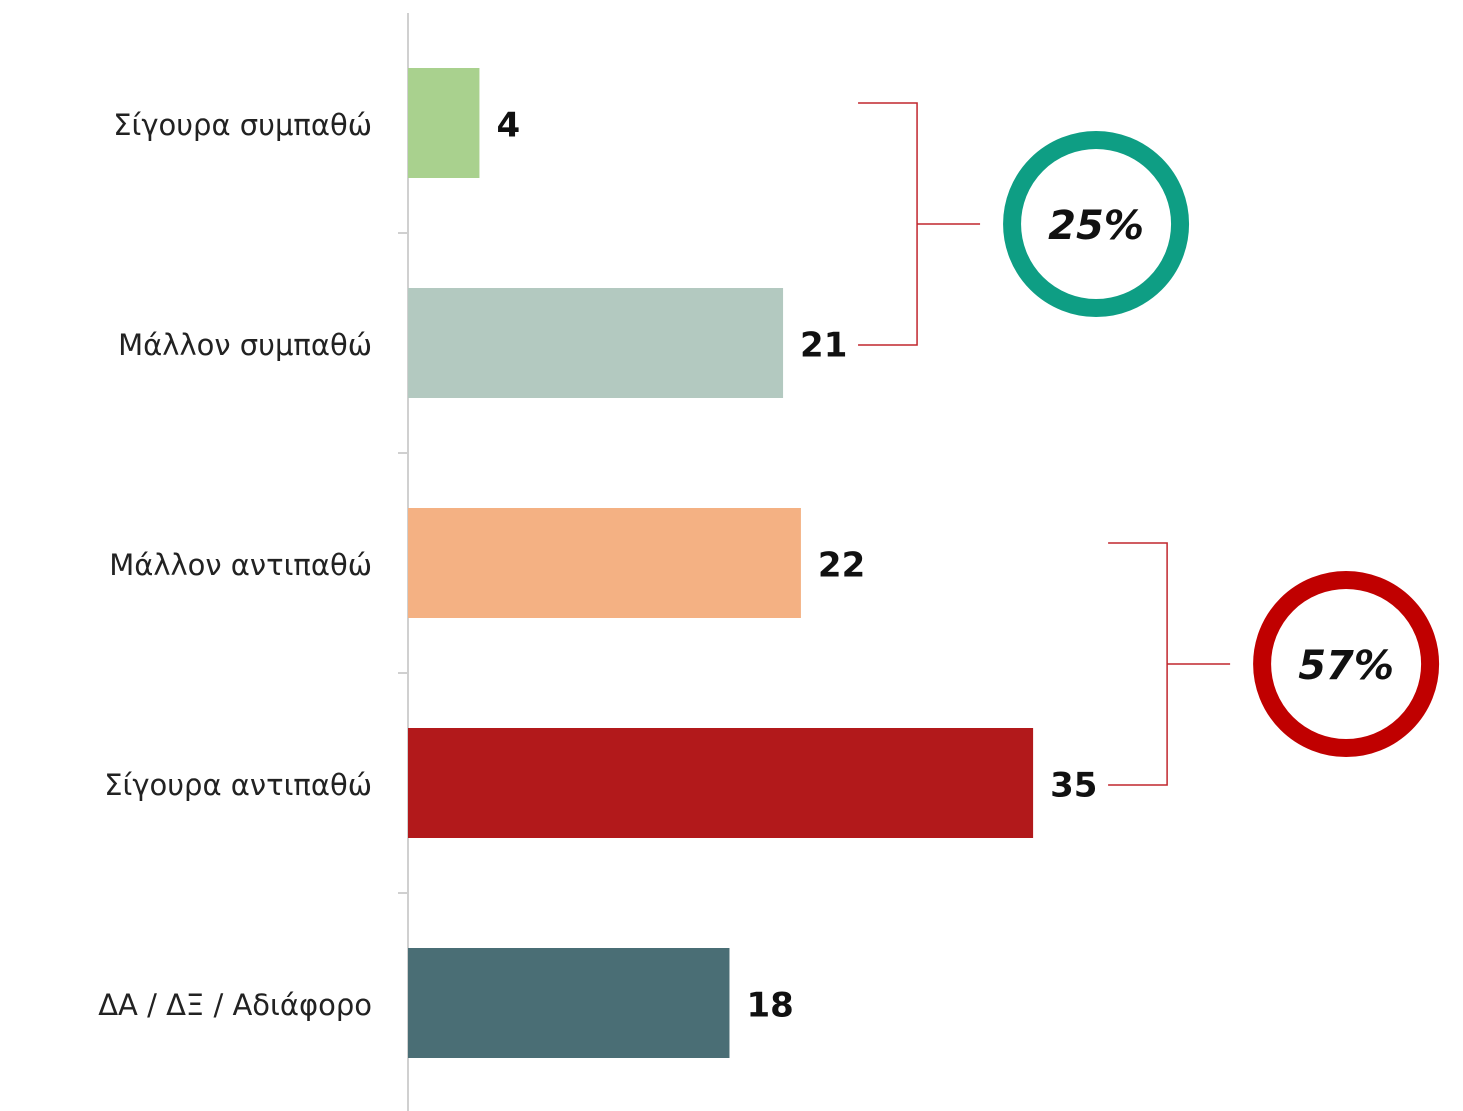 Image resolution: width=1463 pixels, height=1111 pixels. I want to click on category-label: Μάλλον αντιπαθώ, so click(240, 565).